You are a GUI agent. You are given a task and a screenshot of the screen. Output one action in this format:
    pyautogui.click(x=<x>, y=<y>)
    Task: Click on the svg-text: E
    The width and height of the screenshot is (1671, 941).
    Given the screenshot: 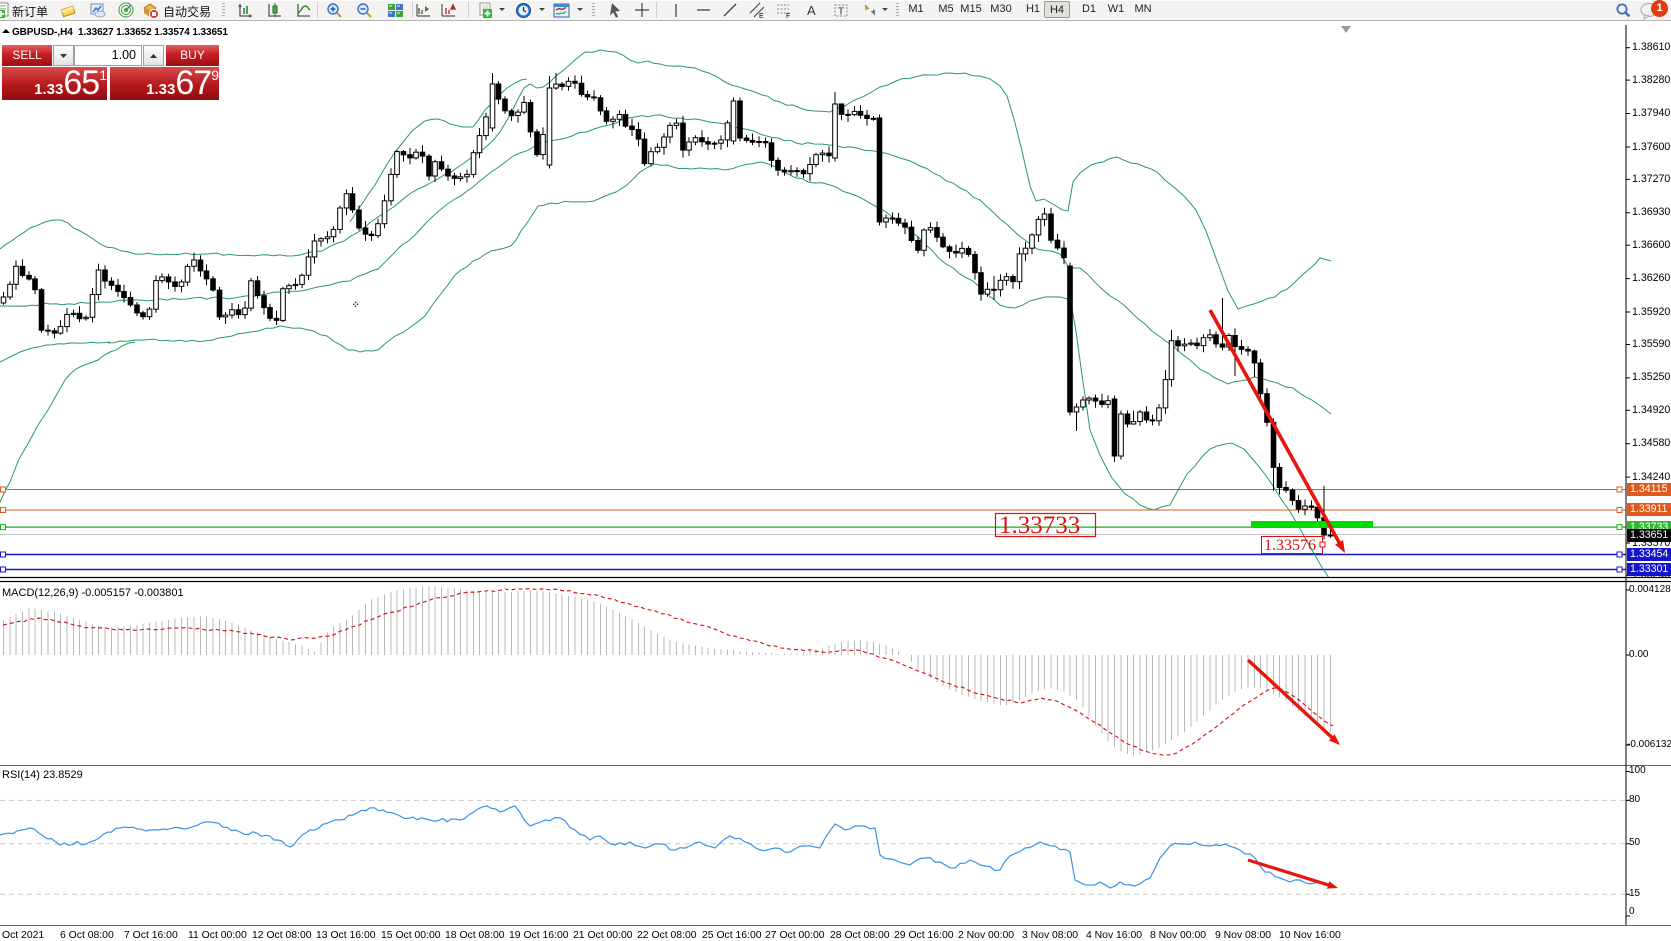 What is the action you would take?
    pyautogui.click(x=761, y=16)
    